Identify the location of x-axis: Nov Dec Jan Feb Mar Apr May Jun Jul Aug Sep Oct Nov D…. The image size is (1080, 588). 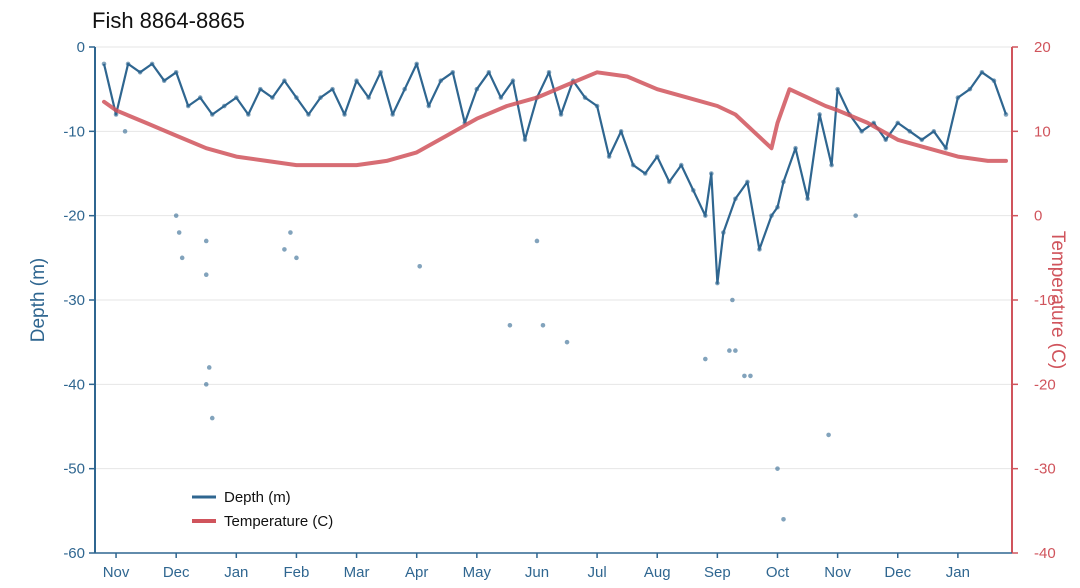
(553, 566).